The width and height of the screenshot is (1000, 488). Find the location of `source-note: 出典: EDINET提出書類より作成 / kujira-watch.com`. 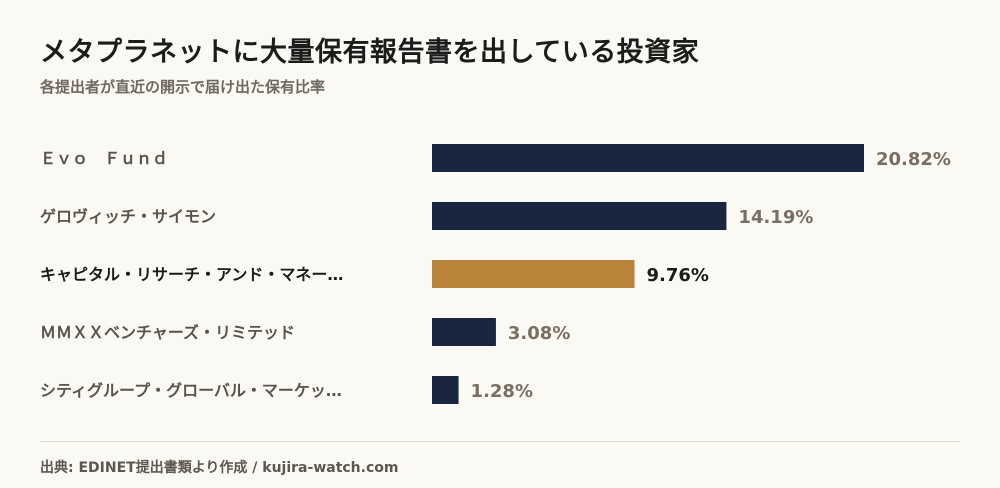

source-note: 出典: EDINET提出書類より作成 / kujira-watch.com is located at coordinates (219, 468).